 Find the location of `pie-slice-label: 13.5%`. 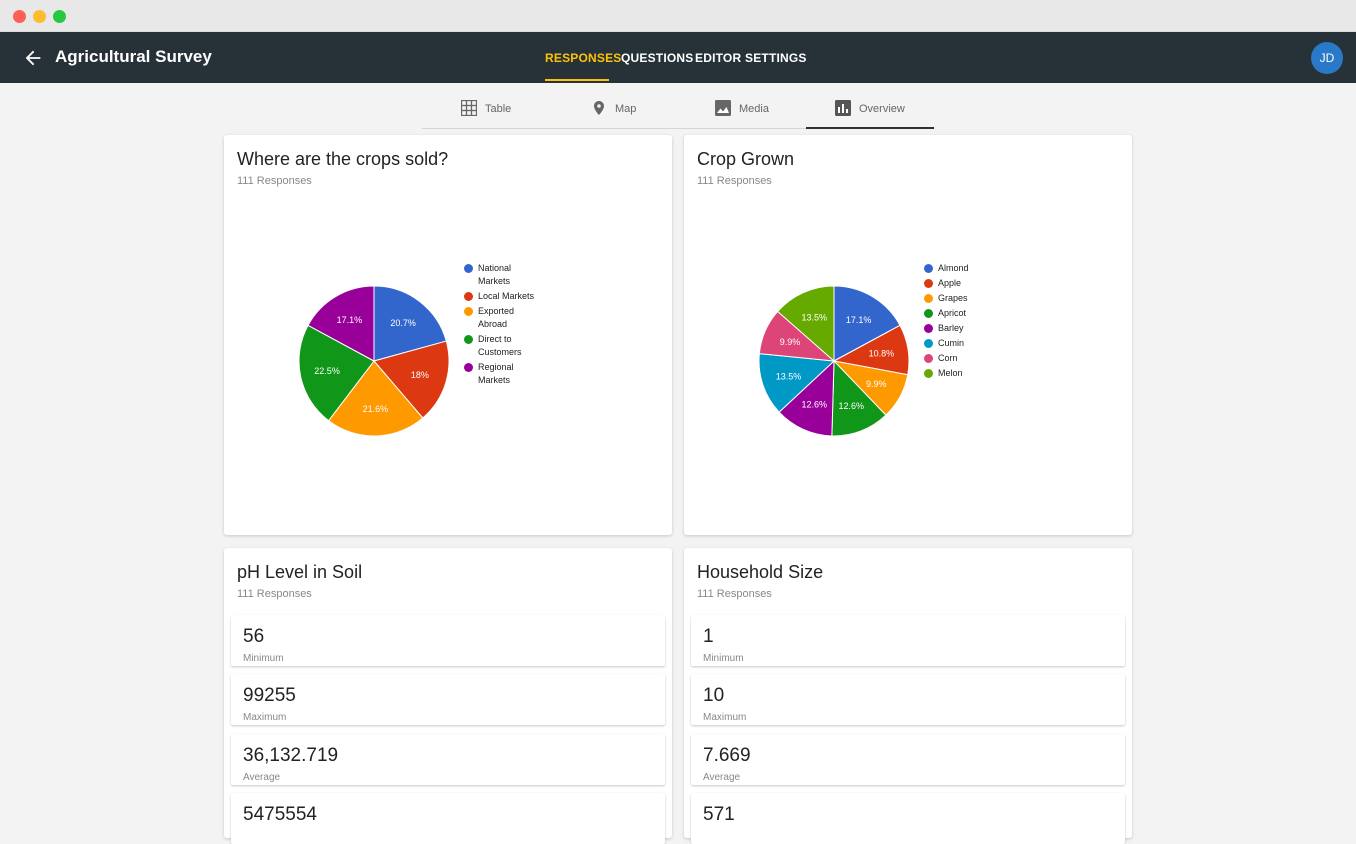

pie-slice-label: 13.5% is located at coordinates (789, 376).